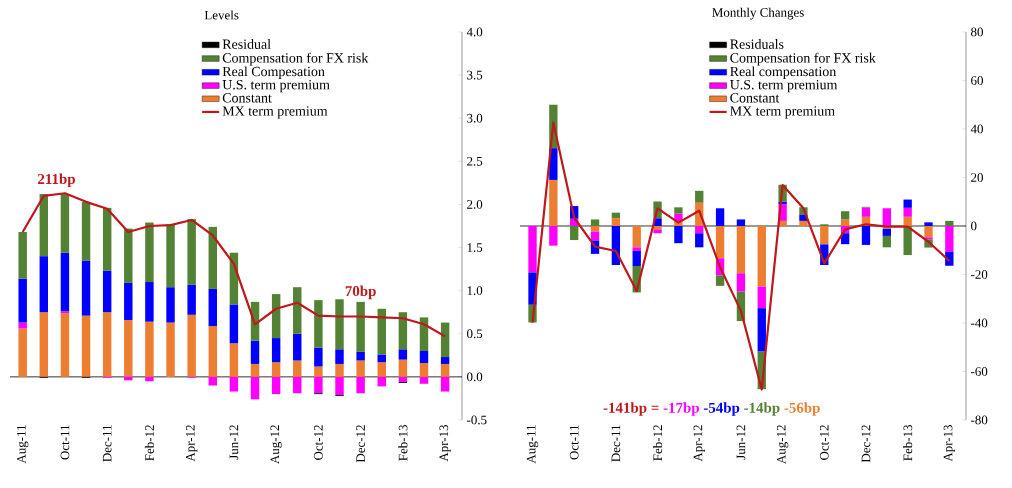 The image size is (1012, 488). Describe the element at coordinates (616, 443) in the screenshot. I see `x-tick-label: Dec-11` at that location.